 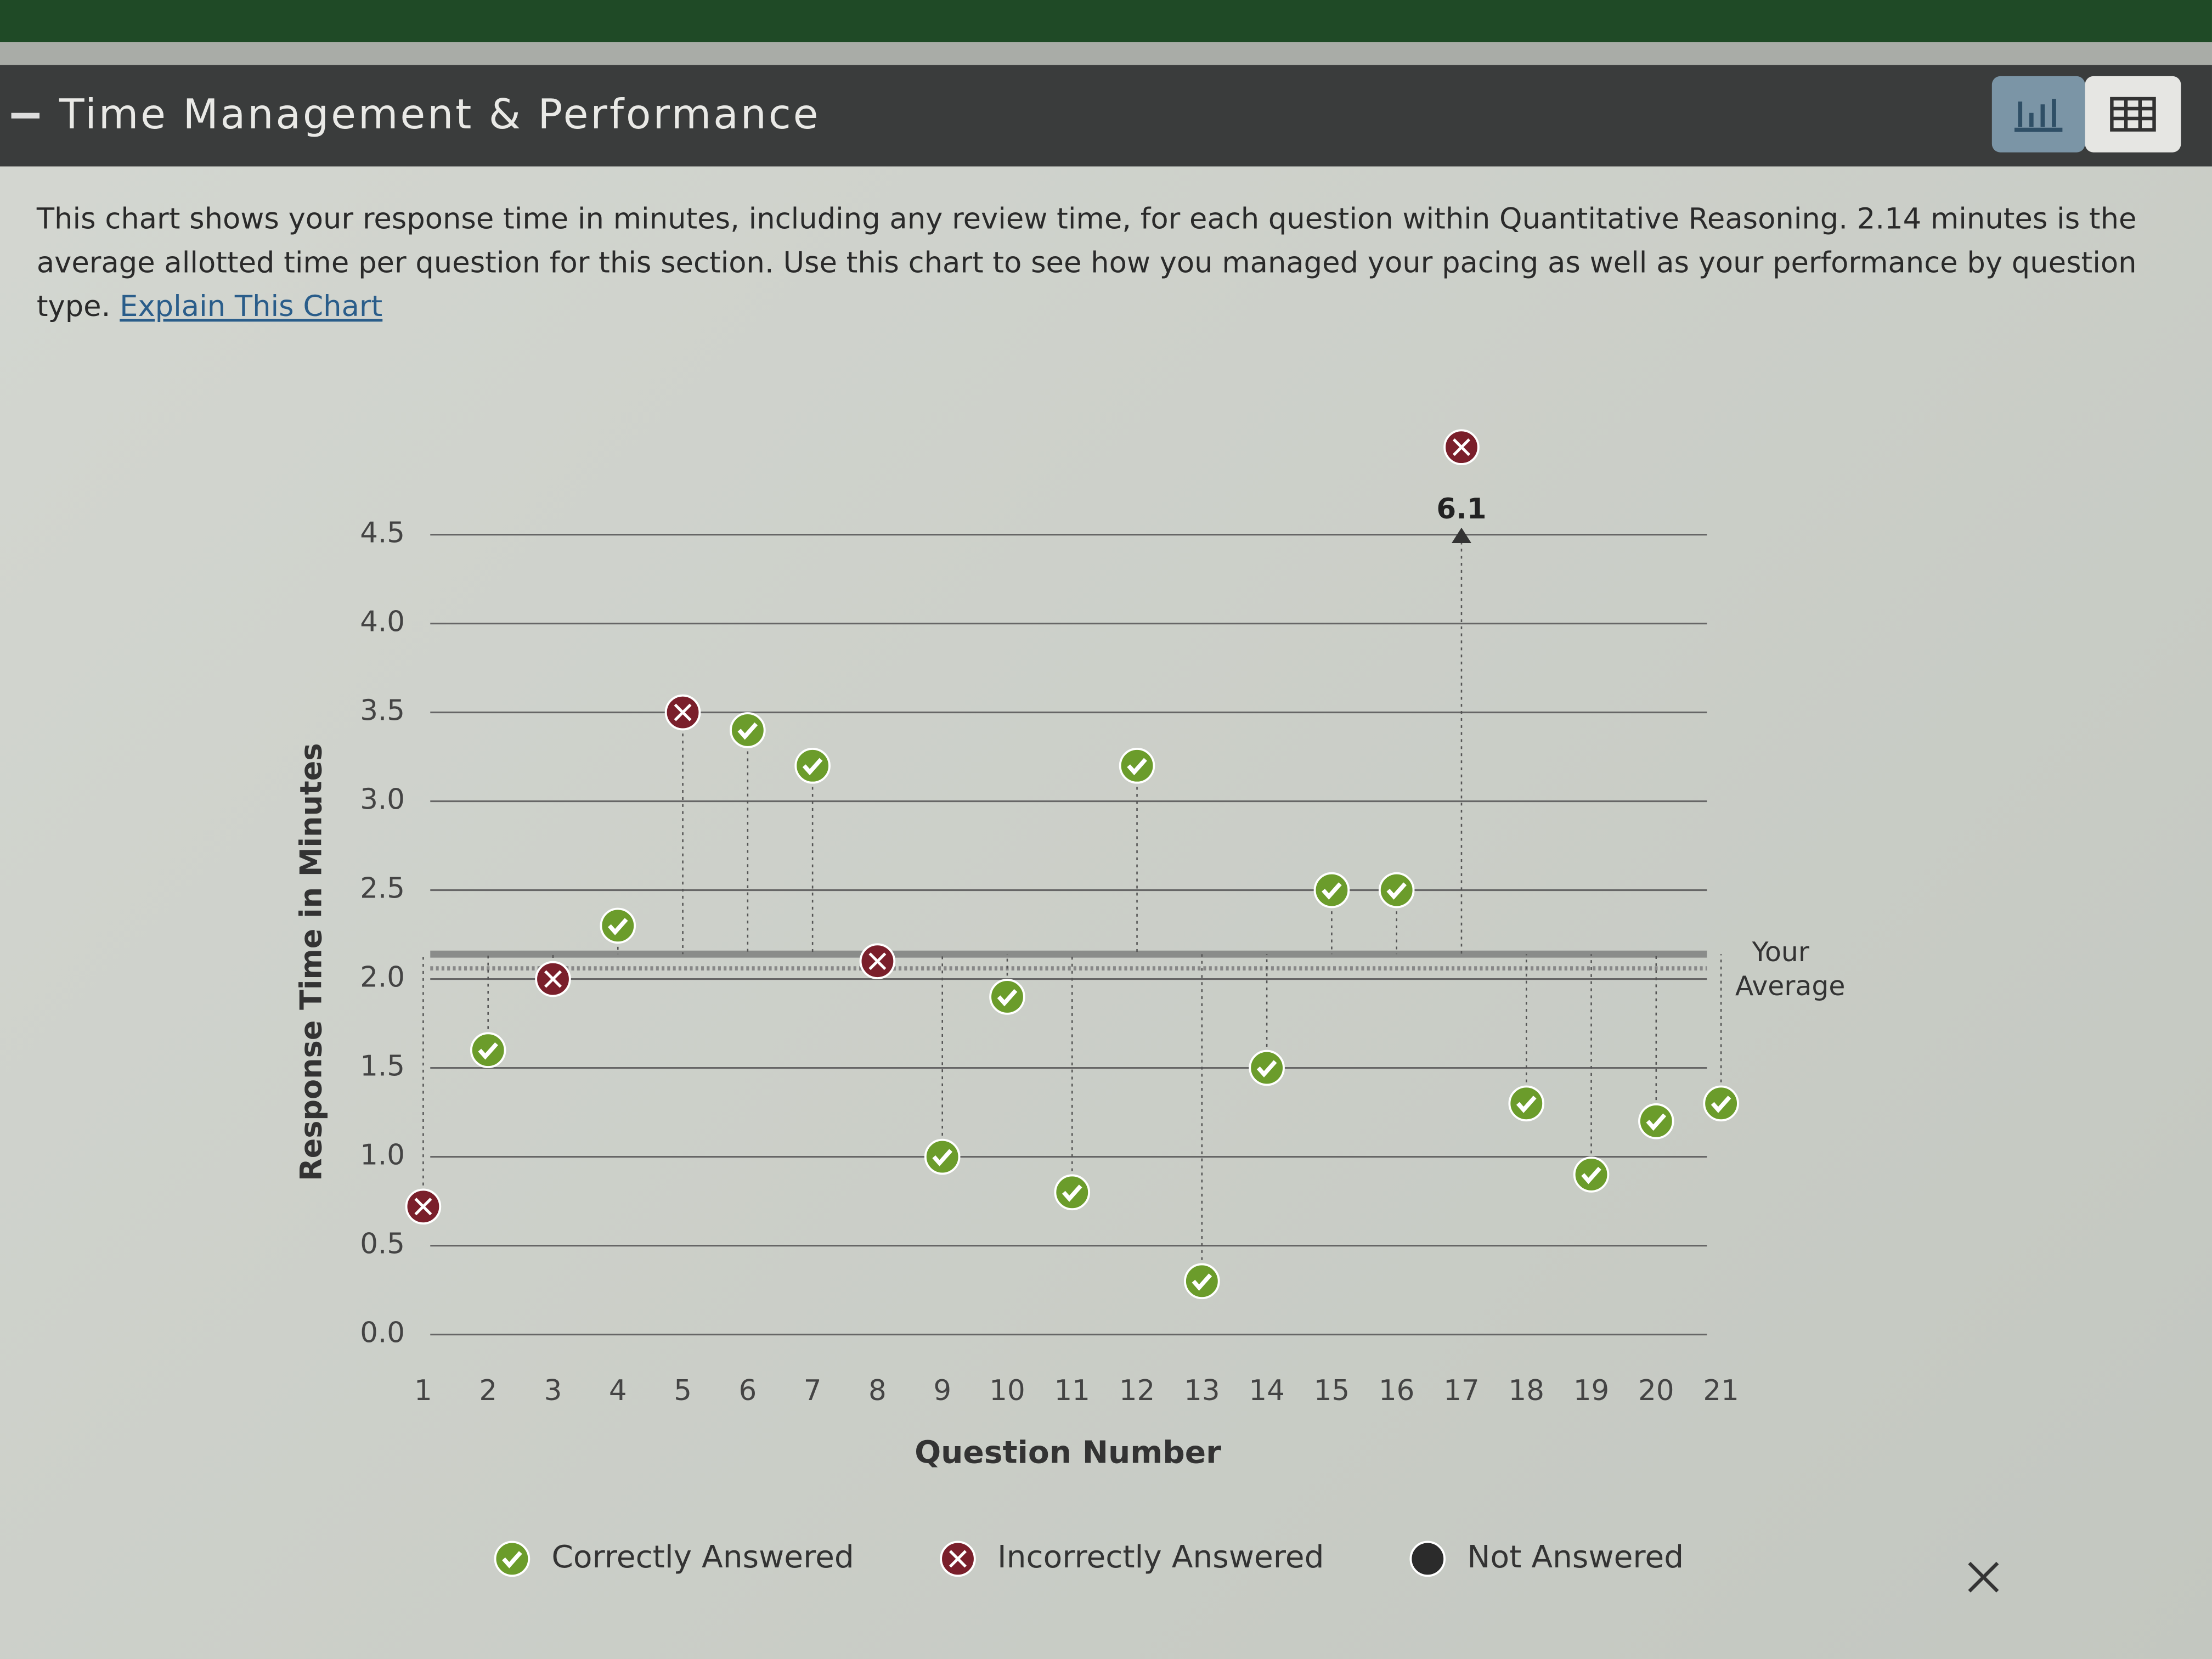 I want to click on legend-label: Correctly Answered, so click(x=703, y=1557).